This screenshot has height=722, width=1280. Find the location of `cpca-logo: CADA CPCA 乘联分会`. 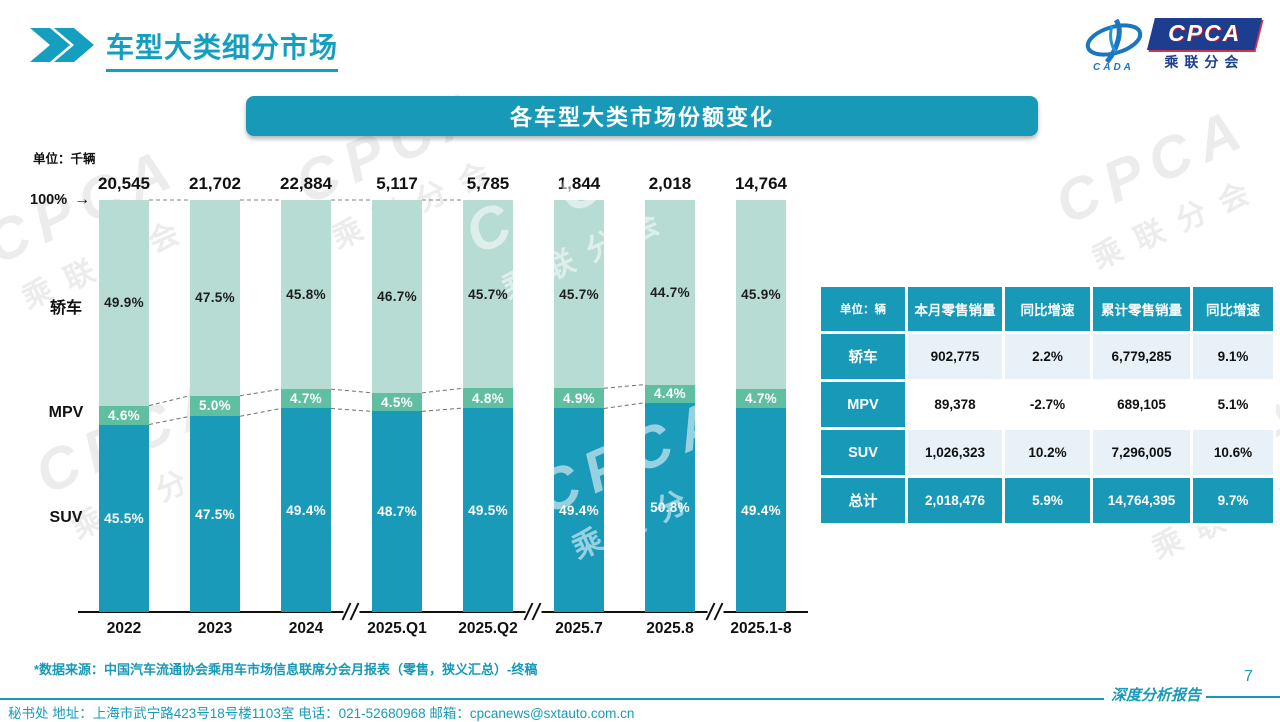

cpca-logo: CADA CPCA 乘联分会 is located at coordinates (1172, 45).